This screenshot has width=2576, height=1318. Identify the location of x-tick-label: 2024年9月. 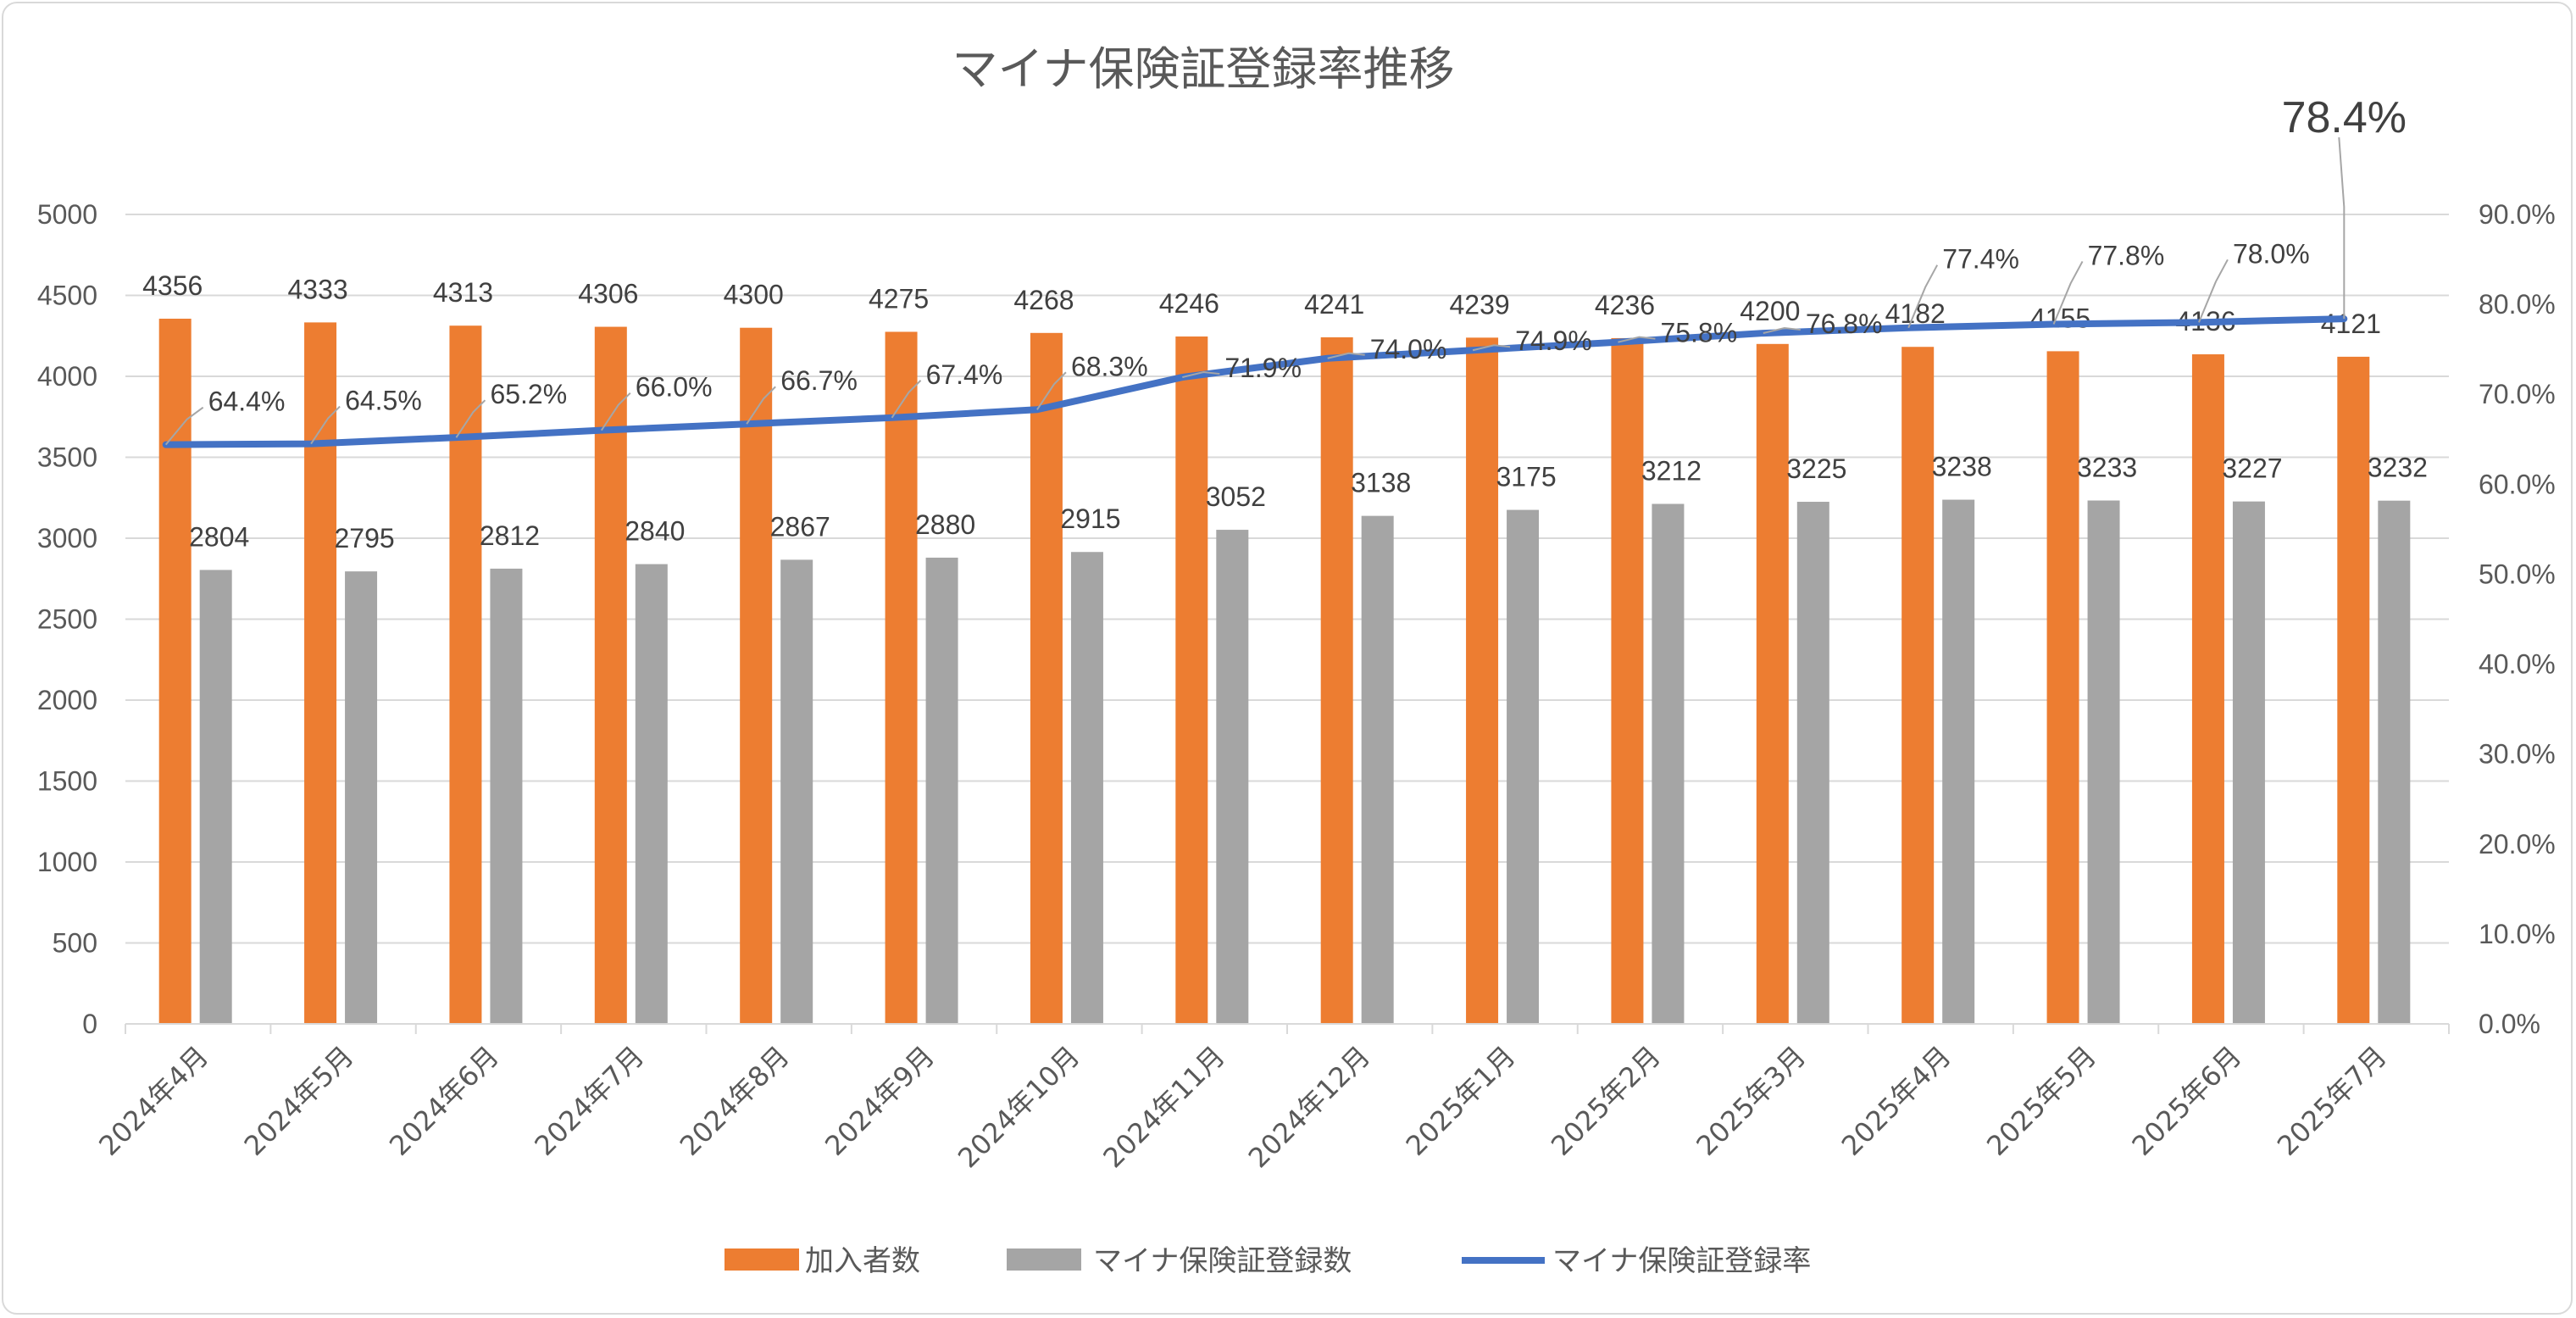
(880, 1101).